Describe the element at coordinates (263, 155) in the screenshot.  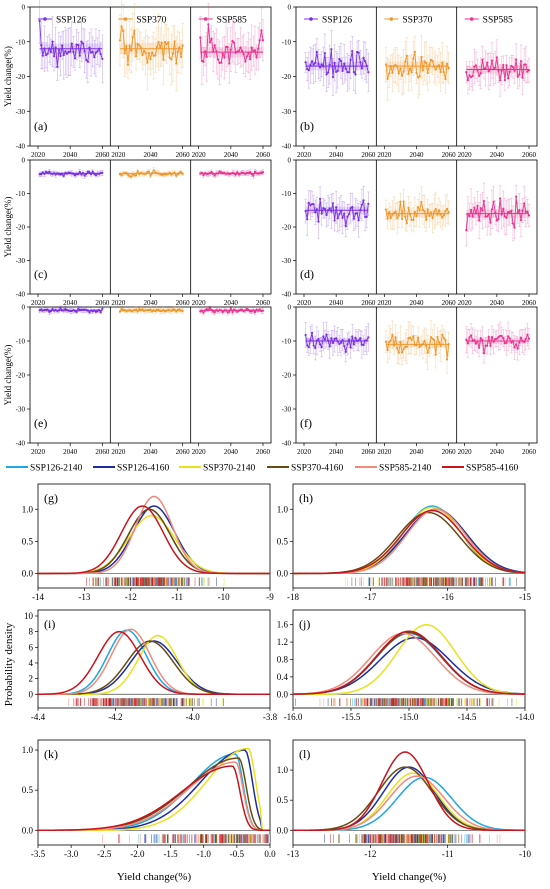
I see `x-tick-label: 2060` at that location.